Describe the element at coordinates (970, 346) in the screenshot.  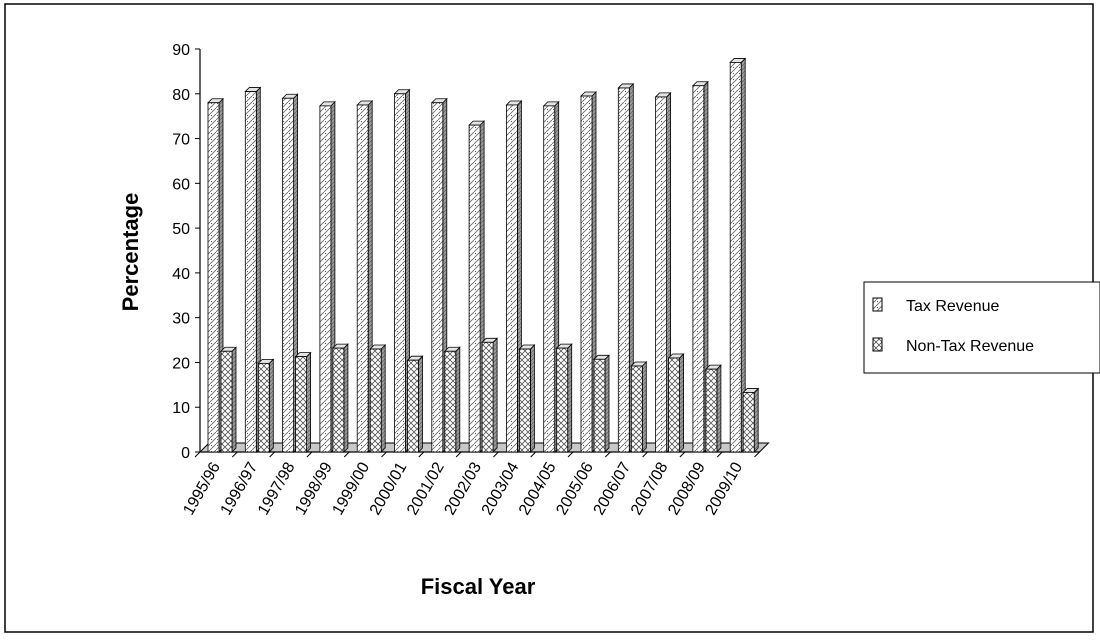
I see `legend-label-non-tax-revenue: Non-Tax Revenue` at that location.